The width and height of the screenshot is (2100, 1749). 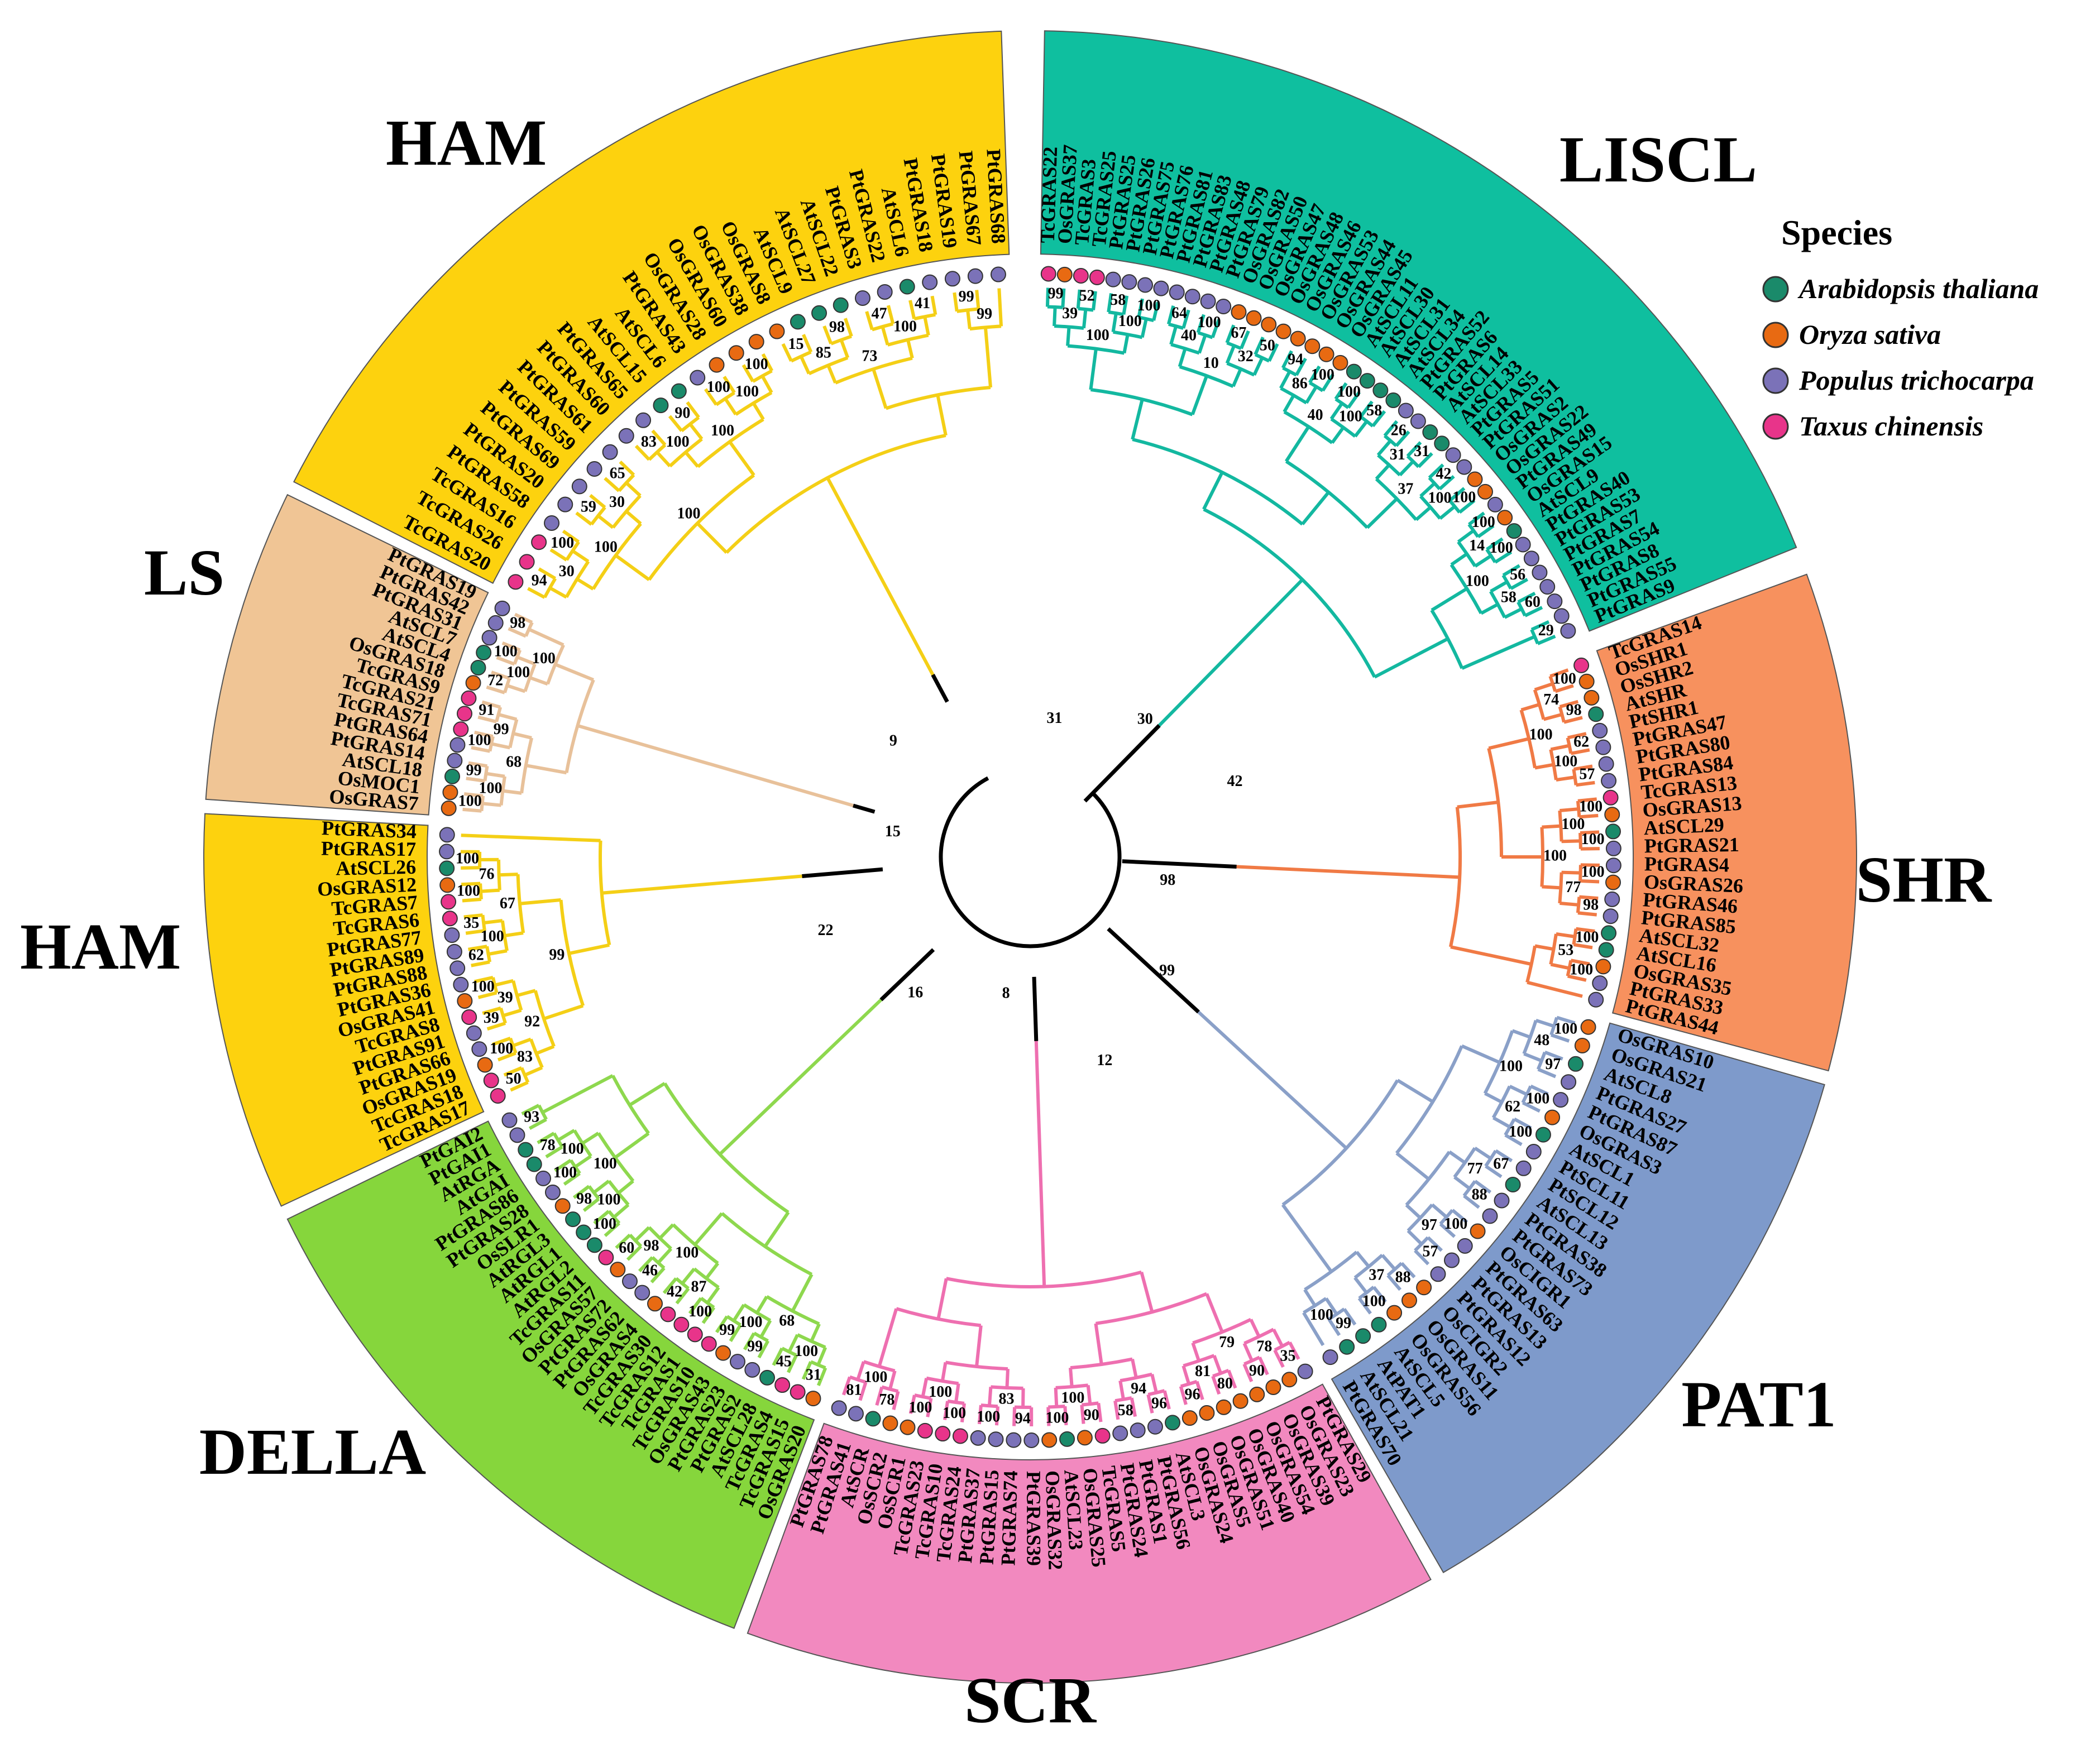 I want to click on leaf-label: PtGRAS39, so click(x=1033, y=1518).